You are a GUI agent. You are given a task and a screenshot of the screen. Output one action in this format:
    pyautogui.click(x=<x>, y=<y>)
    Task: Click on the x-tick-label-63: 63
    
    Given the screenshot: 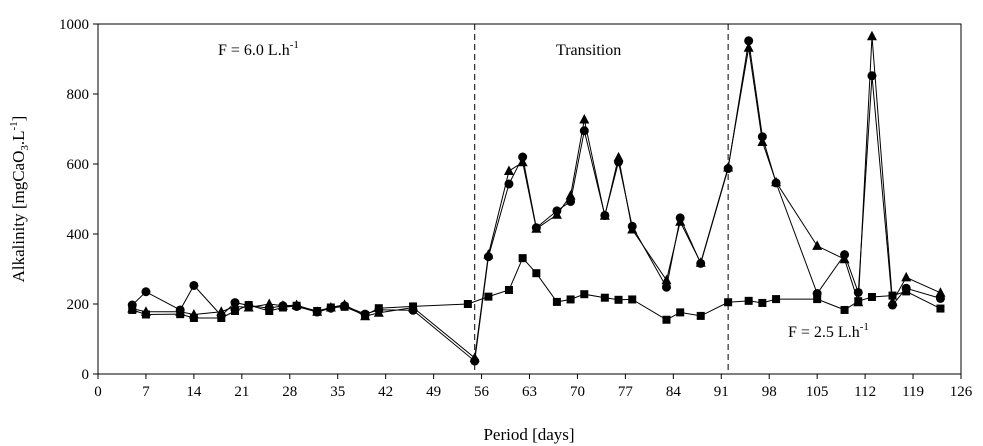 What is the action you would take?
    pyautogui.click(x=529, y=392)
    